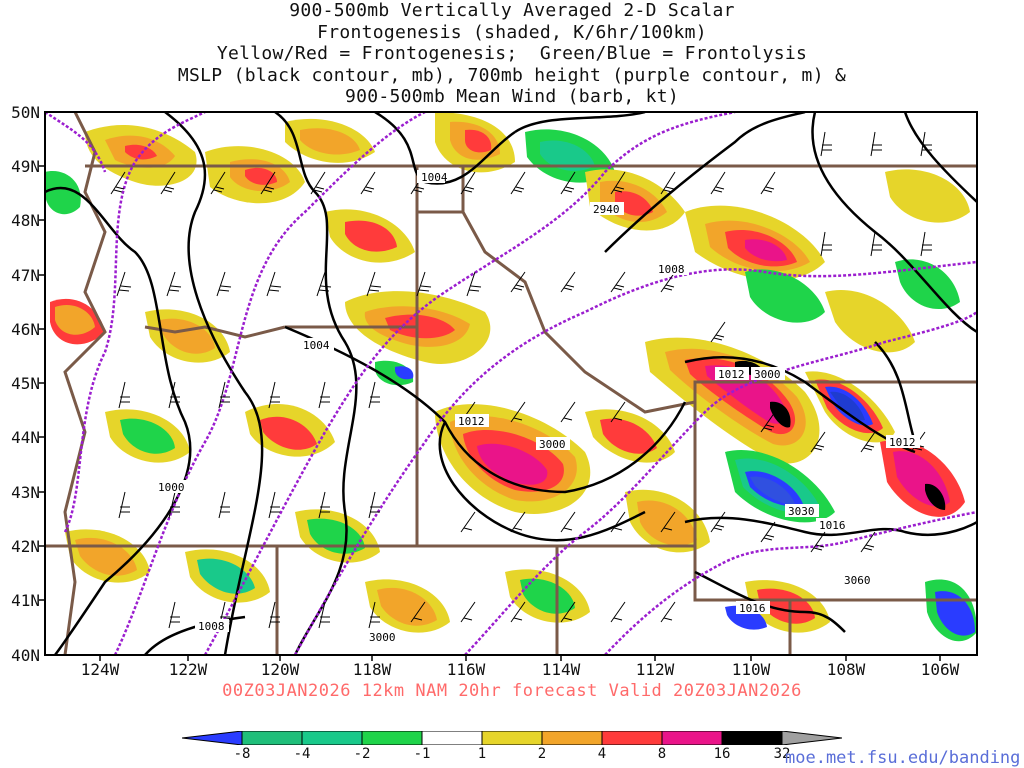 The width and height of the screenshot is (1024, 768). I want to click on svg-text: 3060, so click(857, 580).